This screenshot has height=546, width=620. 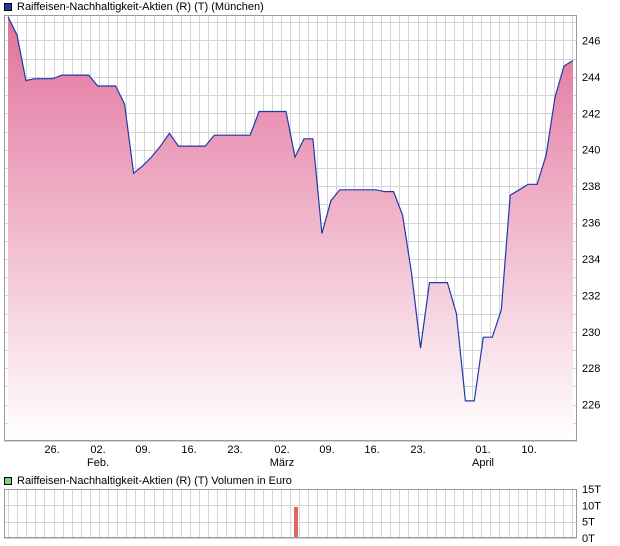 I want to click on x-month-label: Feb., so click(x=98, y=463).